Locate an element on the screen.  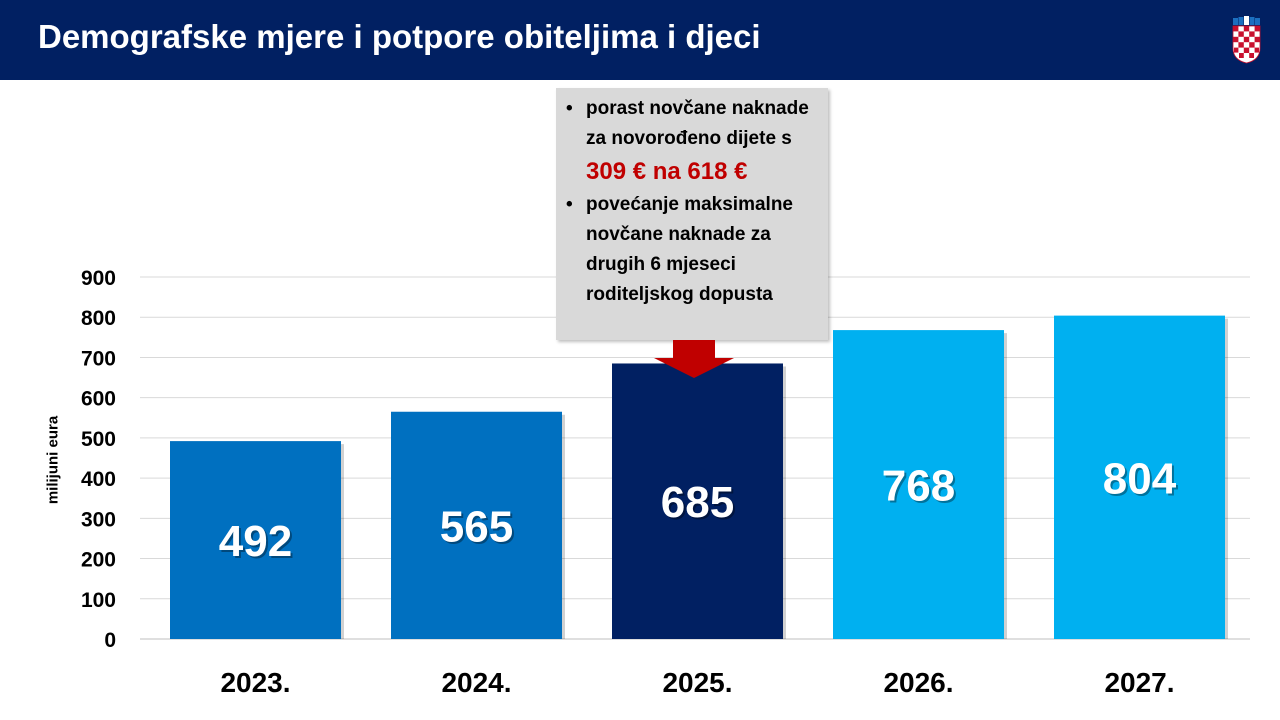
data-label: 565 is located at coordinates (476, 526).